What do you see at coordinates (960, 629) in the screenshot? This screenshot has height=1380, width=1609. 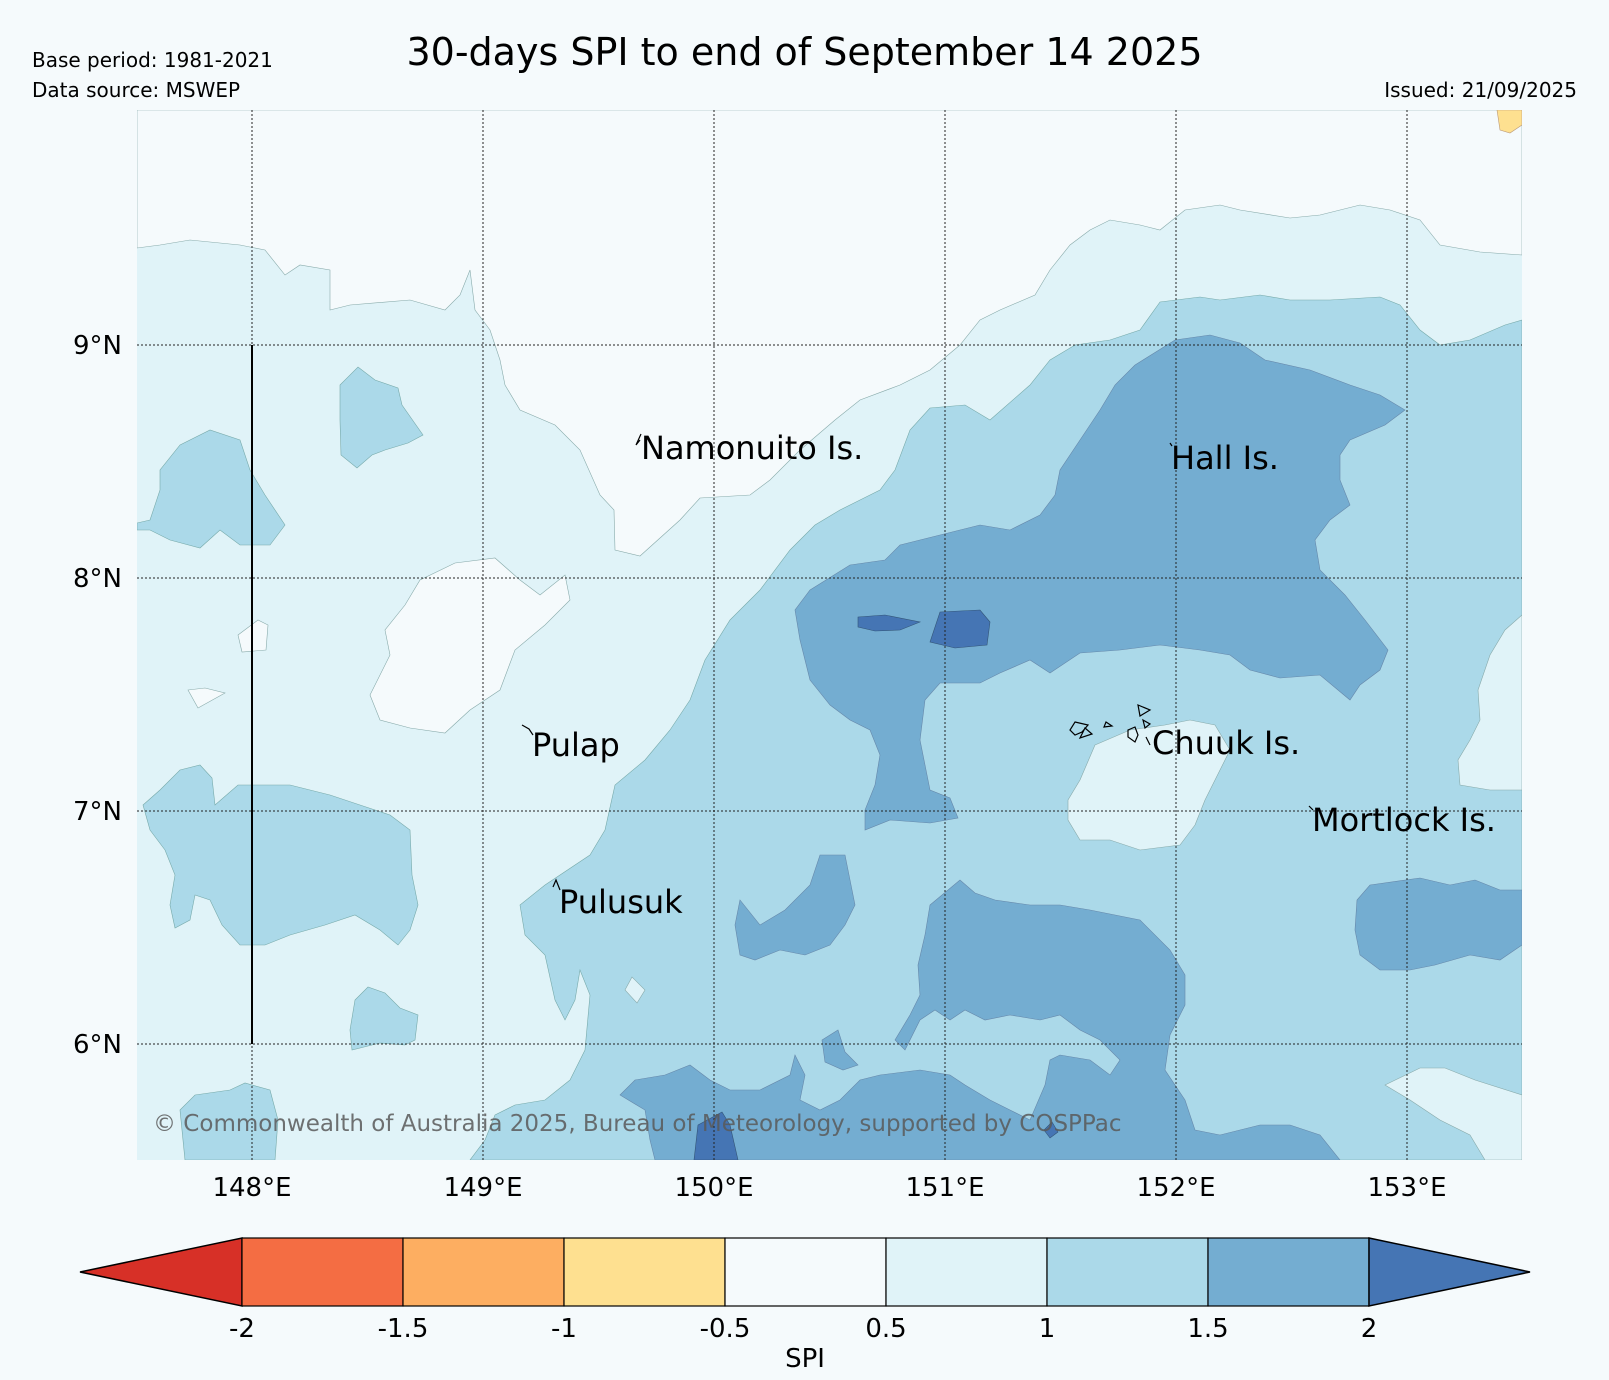 I see `spi-band-gt2-b` at bounding box center [960, 629].